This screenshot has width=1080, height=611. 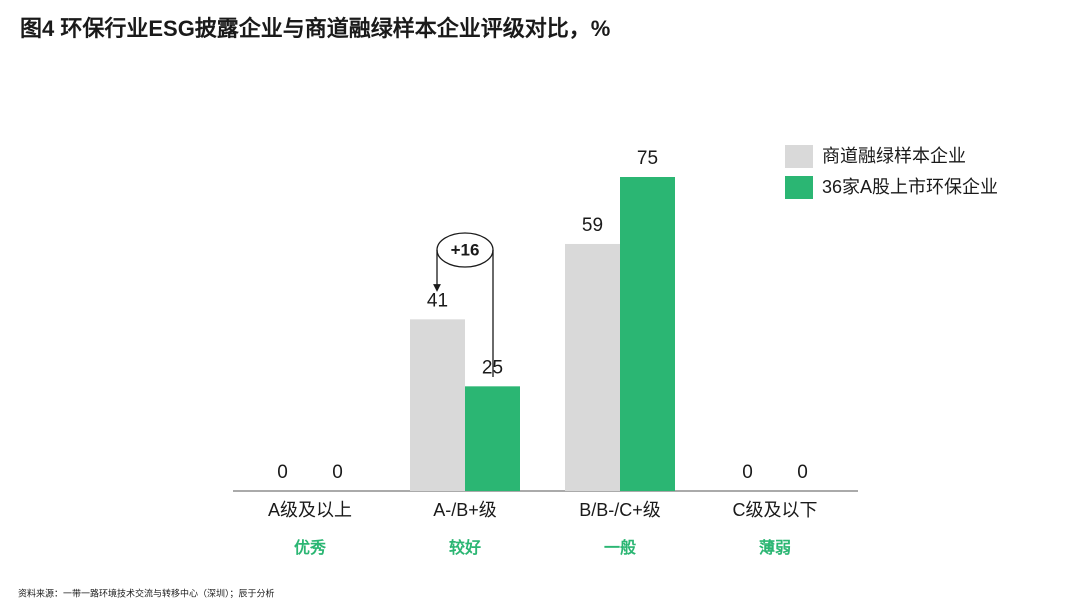 I want to click on value-label: 25, so click(x=492, y=367).